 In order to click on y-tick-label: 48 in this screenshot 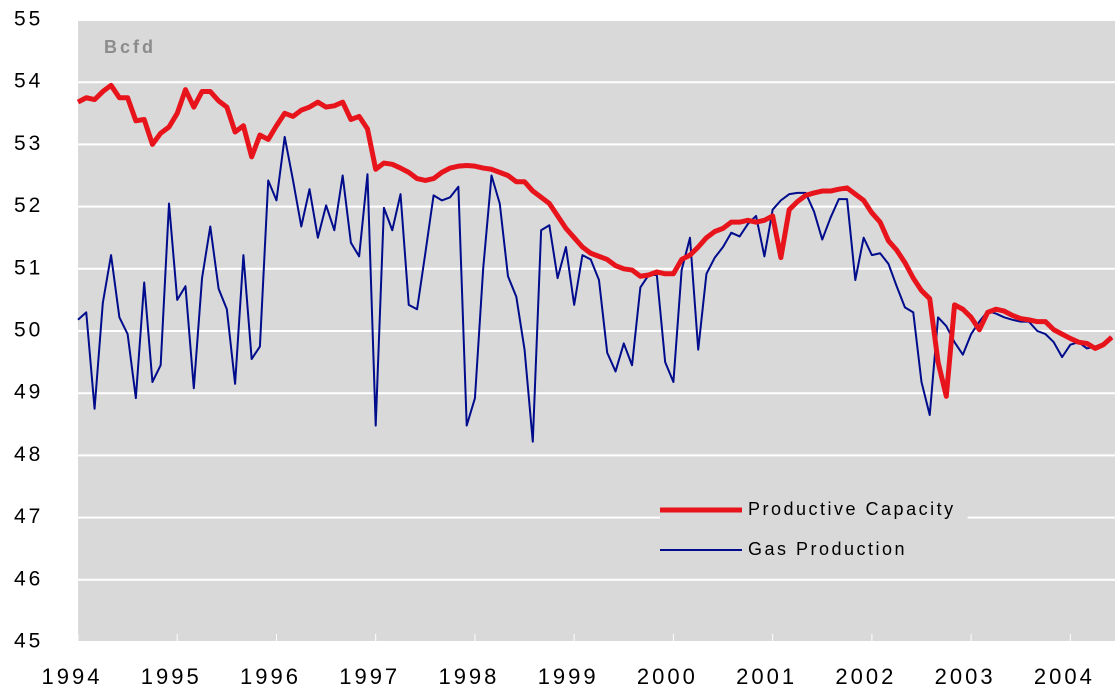, I will do `click(28, 454)`.